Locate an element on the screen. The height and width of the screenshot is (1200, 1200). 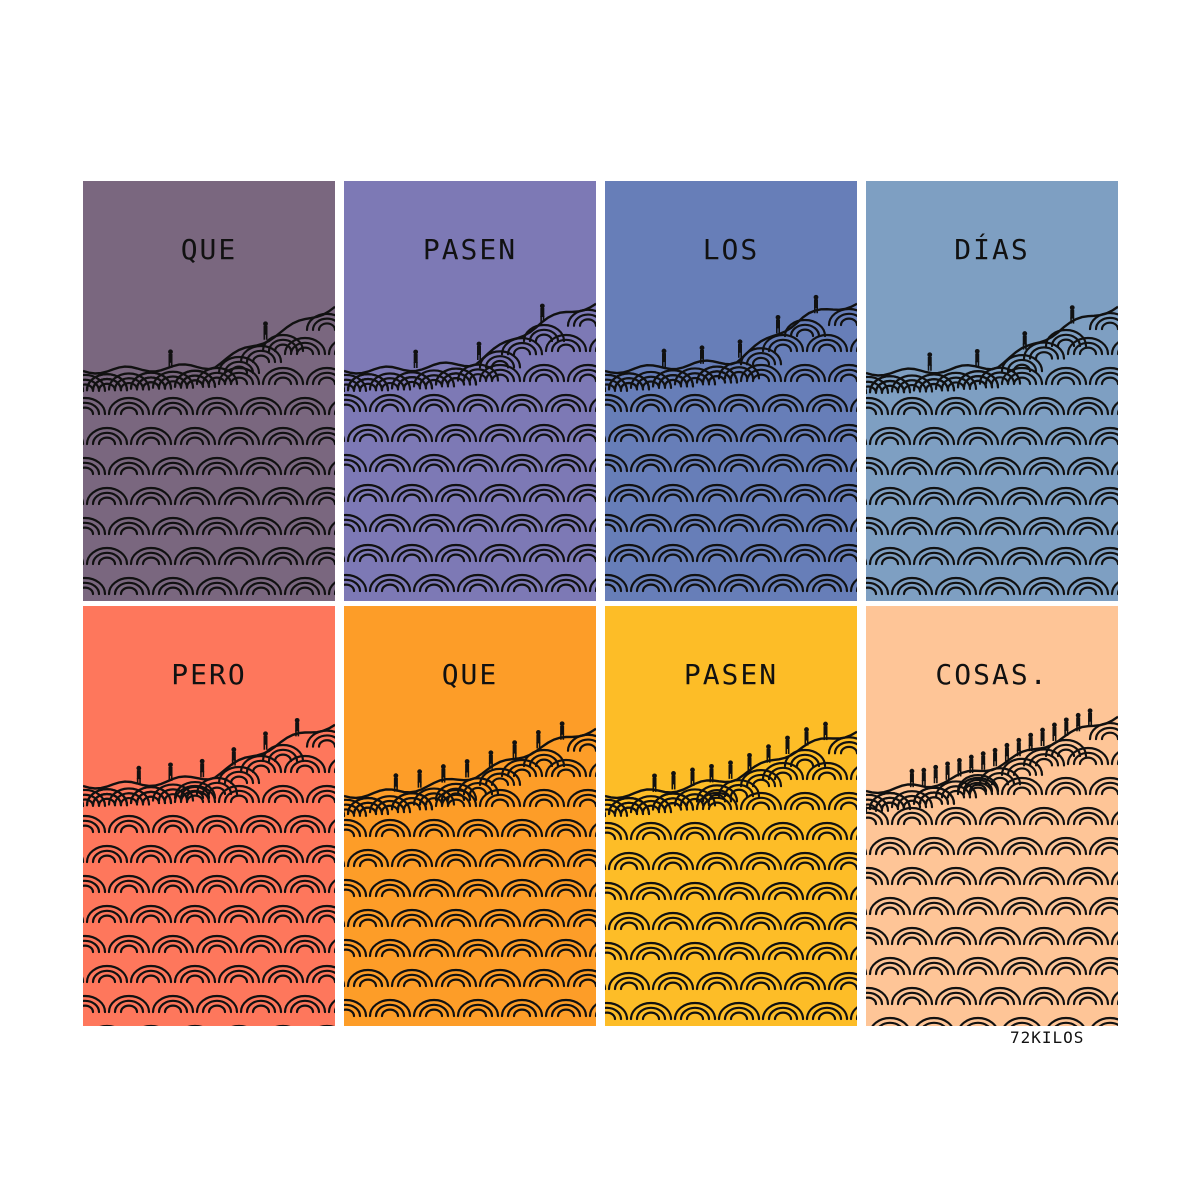
panel-2: PASEN is located at coordinates (470, 391).